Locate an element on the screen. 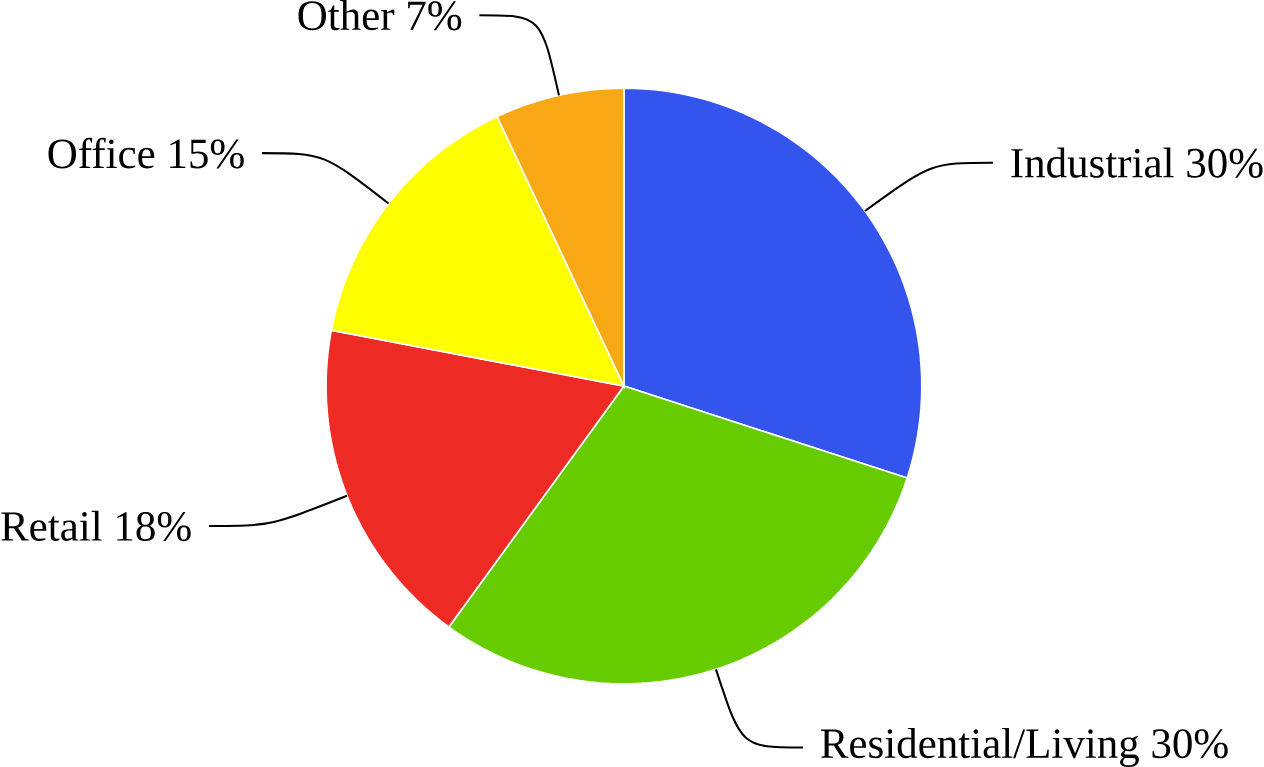 The image size is (1264, 767). data-label: 18% is located at coordinates (154, 526).